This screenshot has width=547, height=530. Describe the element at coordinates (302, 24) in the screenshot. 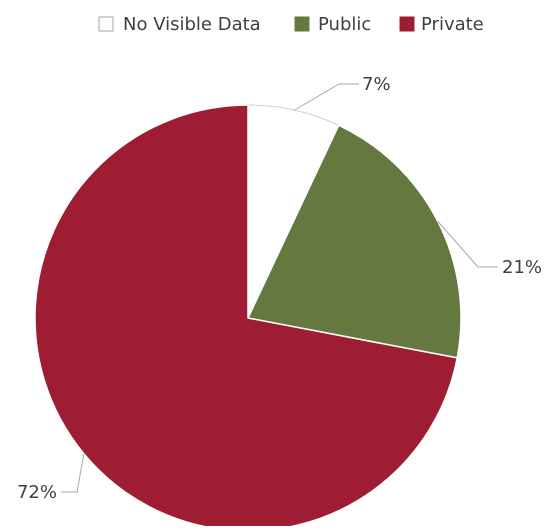

I see `legend-swatch-public` at that location.